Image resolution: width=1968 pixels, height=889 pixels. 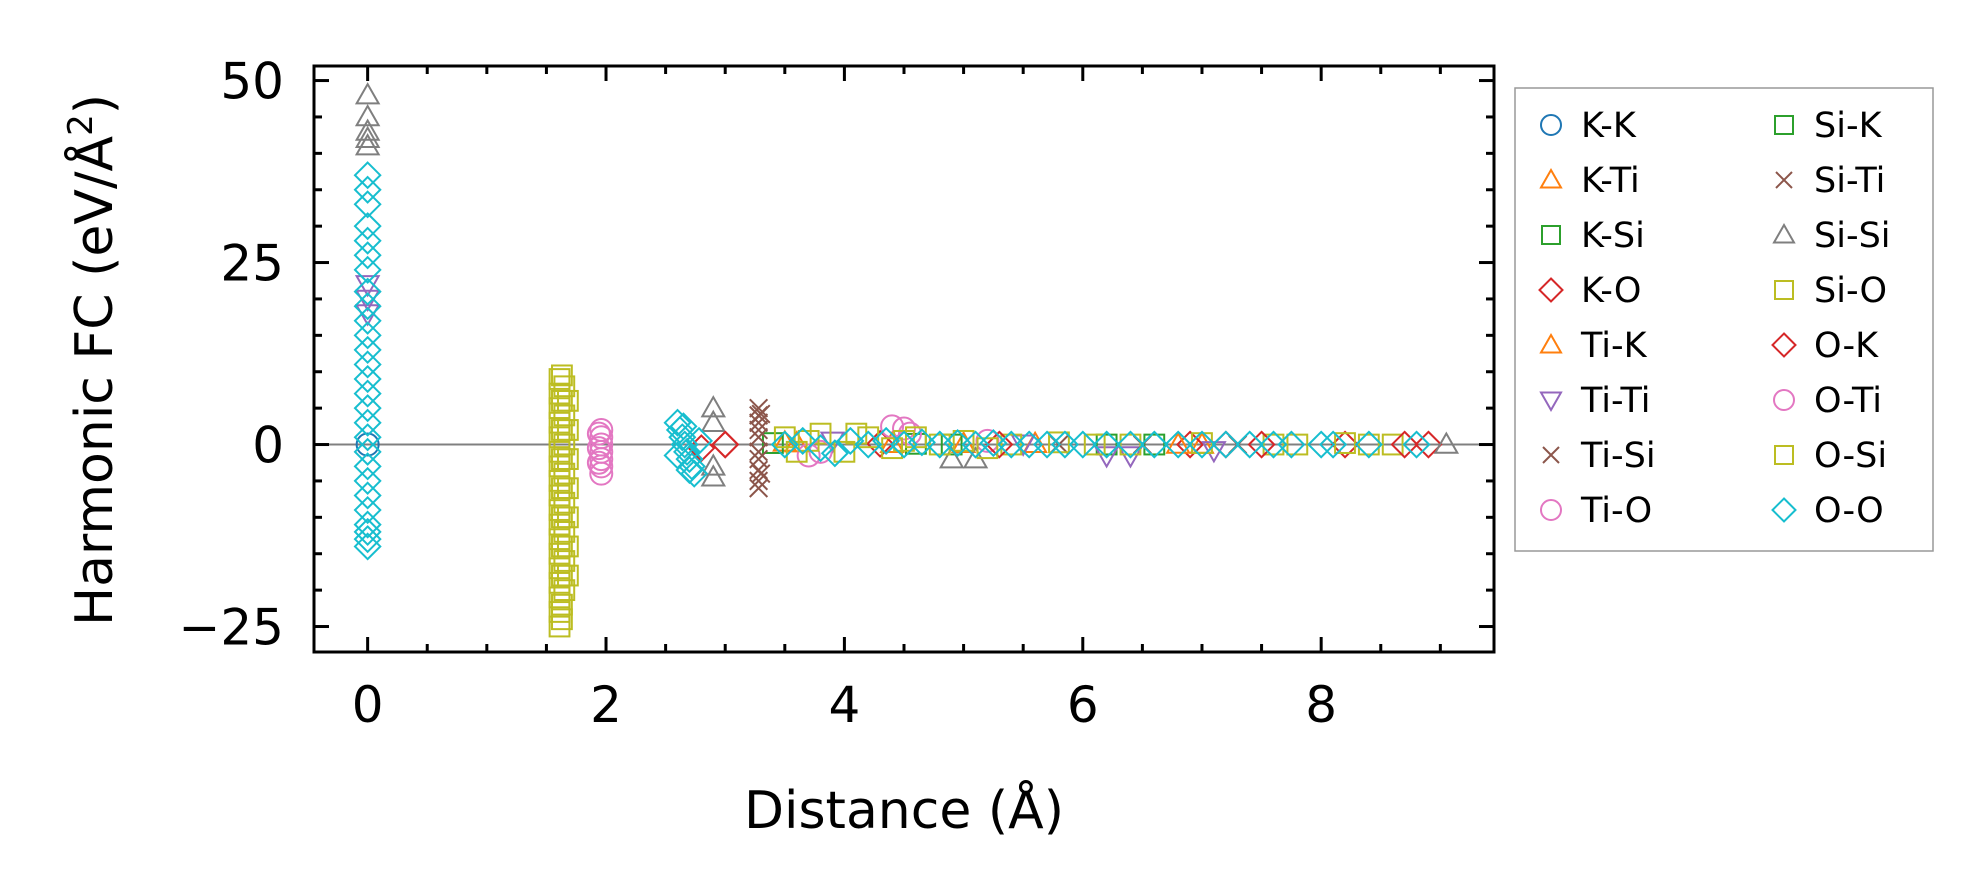 What do you see at coordinates (904, 810) in the screenshot?
I see `x-axis-title: Distance (Å)` at bounding box center [904, 810].